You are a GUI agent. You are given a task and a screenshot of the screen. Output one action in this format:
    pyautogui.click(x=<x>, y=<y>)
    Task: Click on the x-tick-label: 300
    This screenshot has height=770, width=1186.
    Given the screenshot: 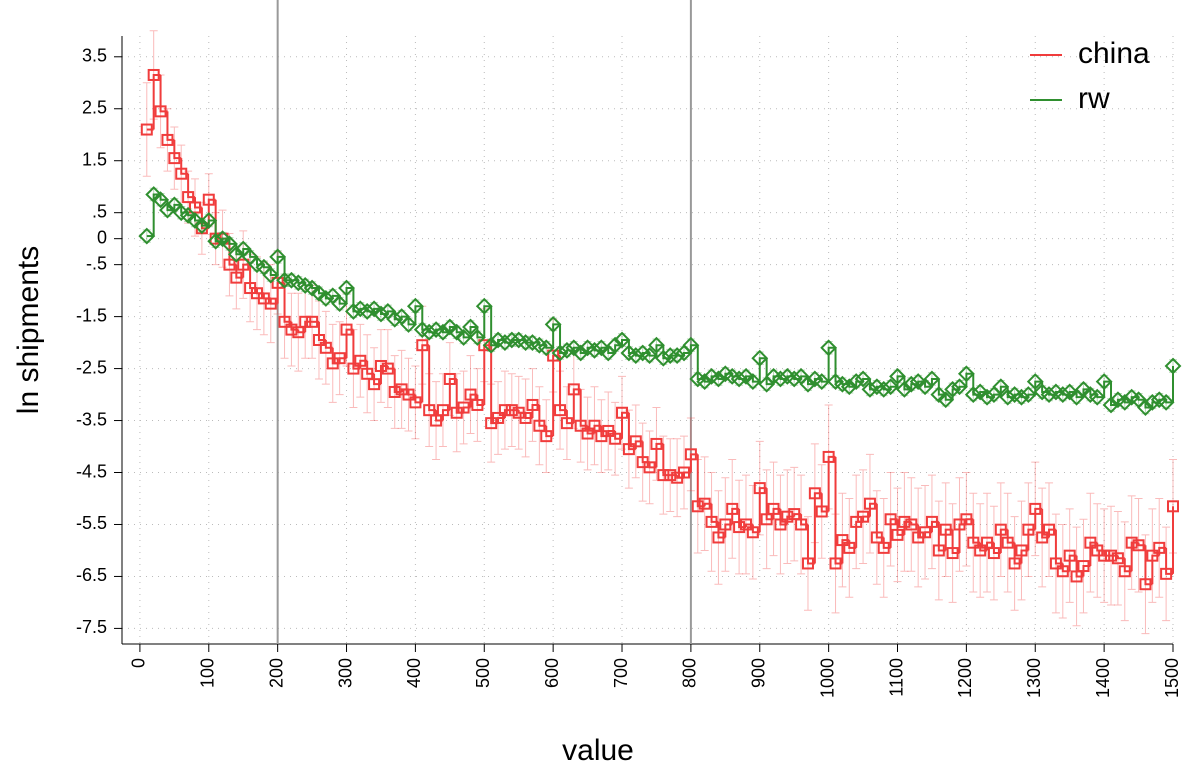 What is the action you would take?
    pyautogui.click(x=345, y=673)
    